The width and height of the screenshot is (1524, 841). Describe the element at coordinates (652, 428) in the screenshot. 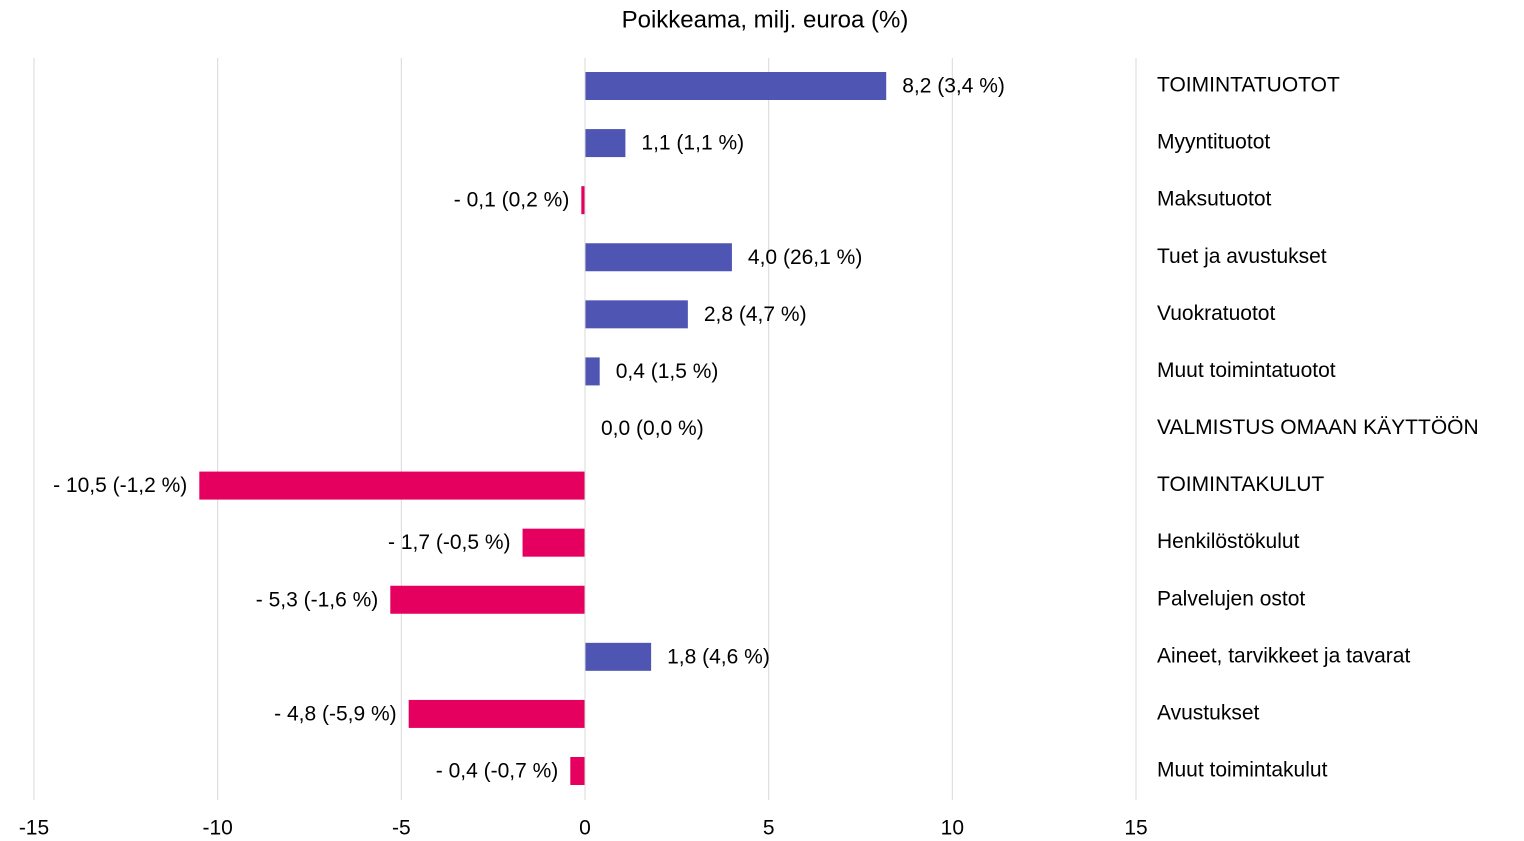

I see `data-label: 0,0 (0,0 %)` at that location.